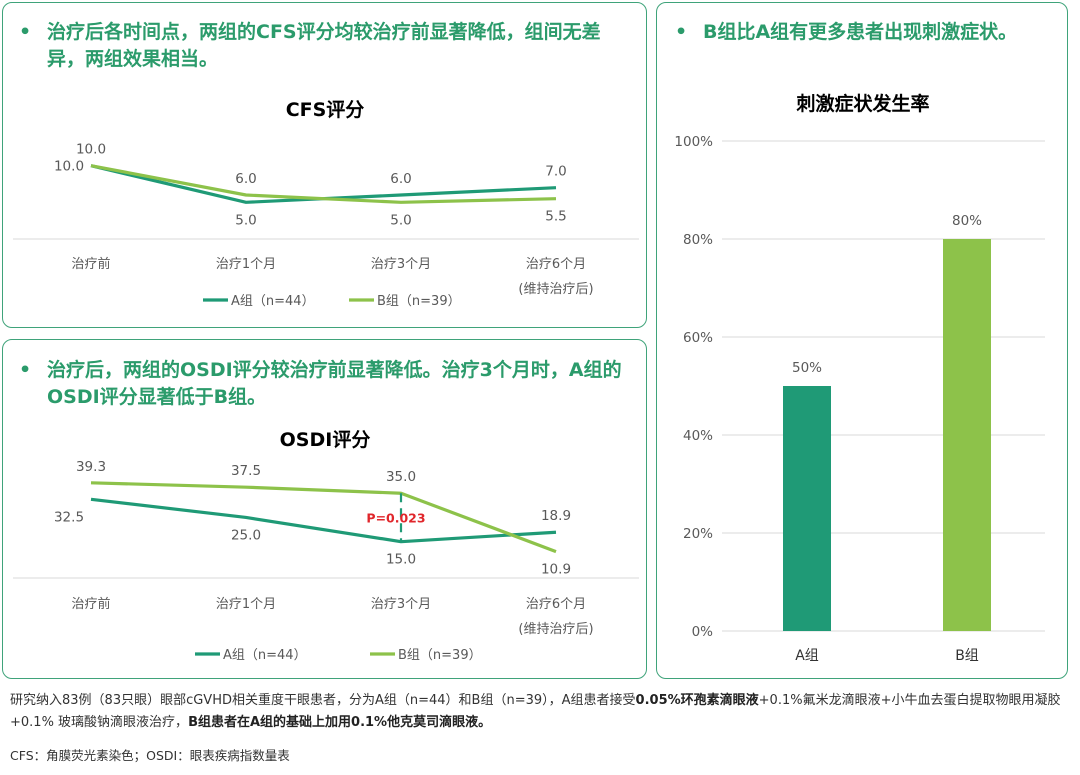 The image size is (1080, 775). Describe the element at coordinates (967, 656) in the screenshot. I see `x-tick-label: B组` at that location.